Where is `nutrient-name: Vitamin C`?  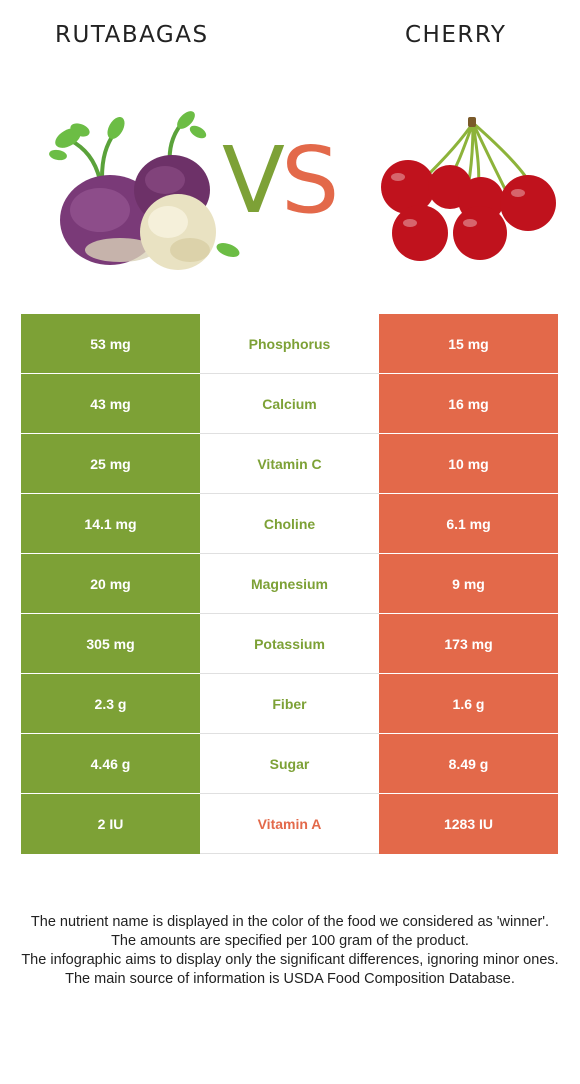
nutrient-name: Vitamin C is located at coordinates (289, 464).